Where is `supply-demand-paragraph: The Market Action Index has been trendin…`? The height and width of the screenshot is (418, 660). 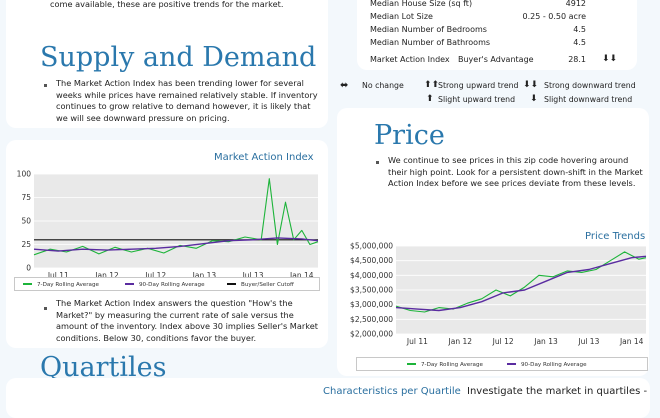
supply-demand-paragraph: The Market Action Index has been trendin… is located at coordinates (187, 100).